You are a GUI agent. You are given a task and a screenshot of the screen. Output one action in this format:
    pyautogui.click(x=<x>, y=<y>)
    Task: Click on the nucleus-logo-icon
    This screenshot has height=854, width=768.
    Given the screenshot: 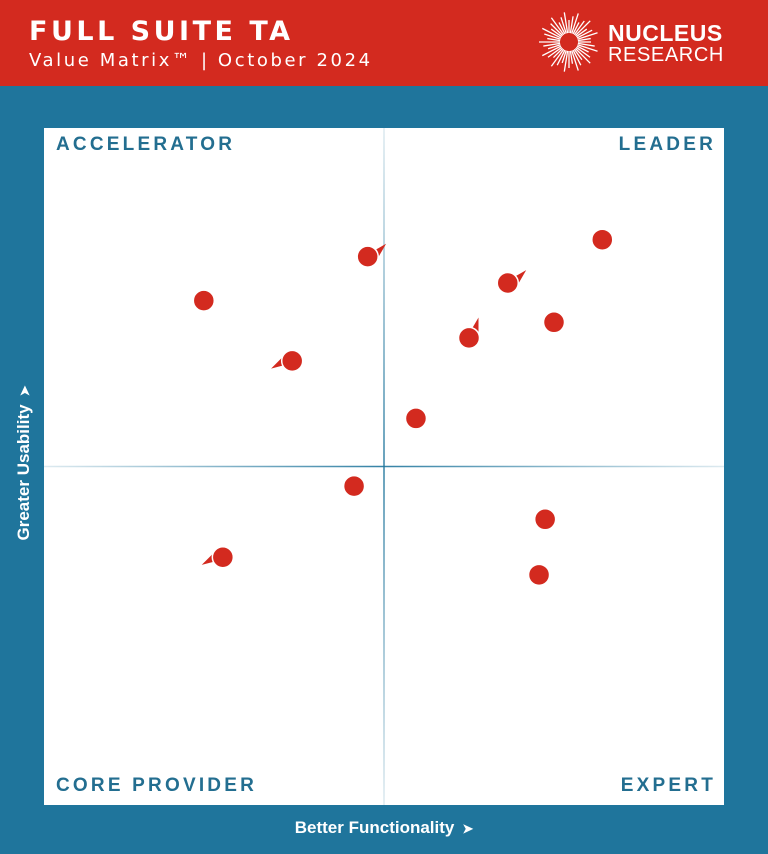 What is the action you would take?
    pyautogui.click(x=568, y=42)
    